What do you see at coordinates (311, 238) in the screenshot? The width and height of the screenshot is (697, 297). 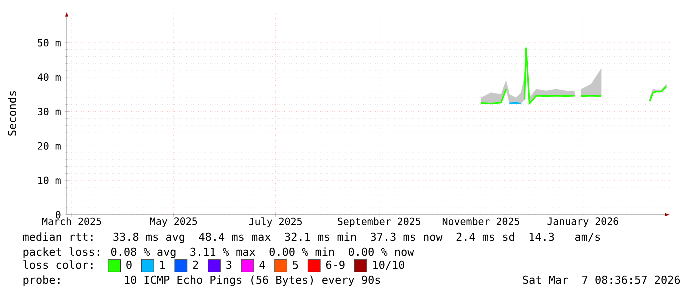 I see `text: median rtt: 33.8 ms avg 48.4 ms max 32.1 ms min 37.3 ms now 2.4 ms sd 14.3 am/s` at bounding box center [311, 238].